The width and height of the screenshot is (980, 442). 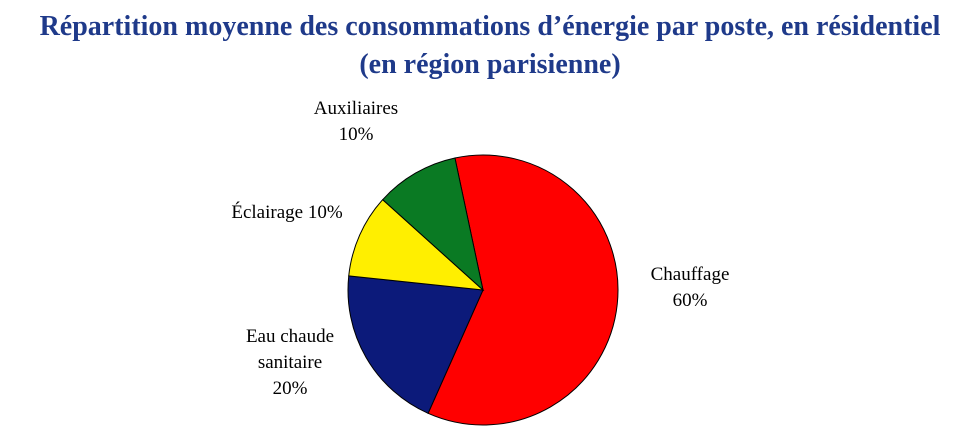 What do you see at coordinates (690, 274) in the screenshot?
I see `slice-label-line: Chauffage` at bounding box center [690, 274].